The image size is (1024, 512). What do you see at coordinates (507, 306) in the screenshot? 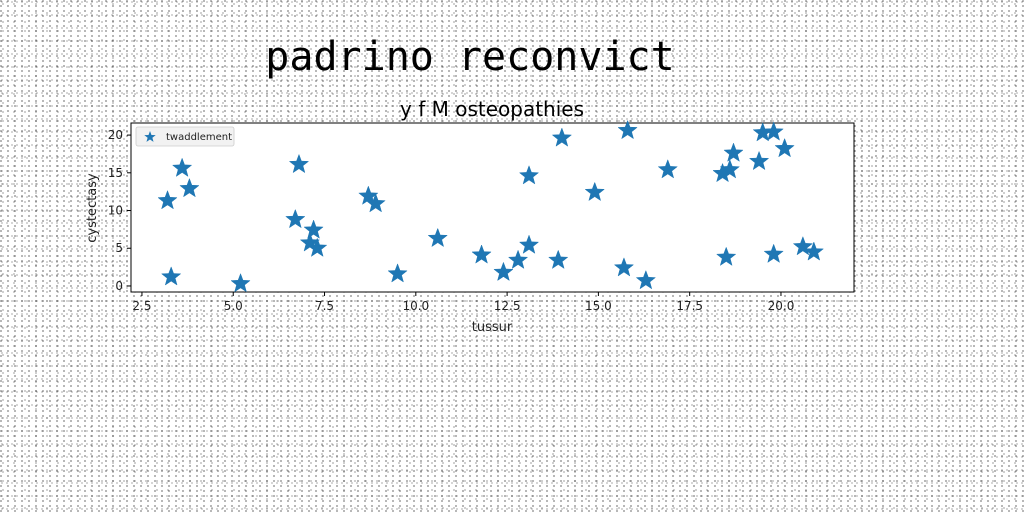
I see `x-tick-label: 12.5` at bounding box center [507, 306].